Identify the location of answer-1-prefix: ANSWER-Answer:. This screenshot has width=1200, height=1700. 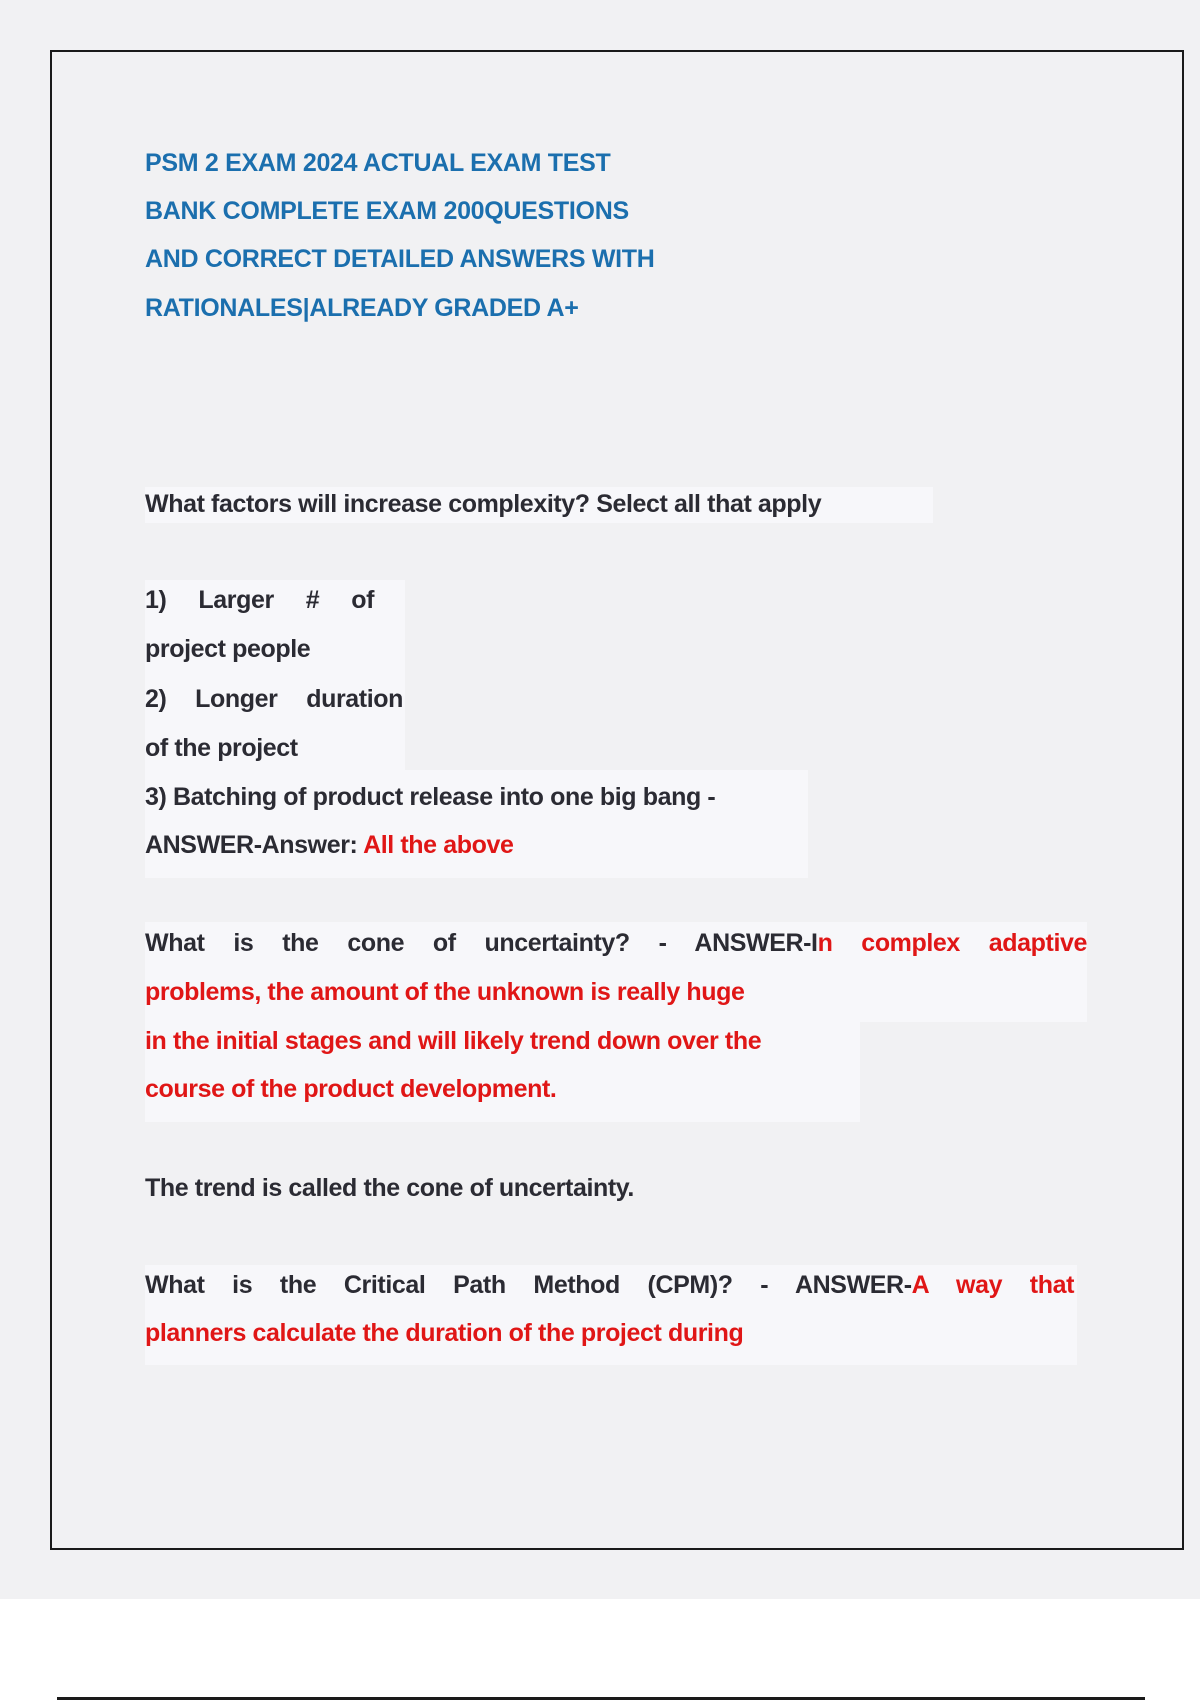
(254, 845).